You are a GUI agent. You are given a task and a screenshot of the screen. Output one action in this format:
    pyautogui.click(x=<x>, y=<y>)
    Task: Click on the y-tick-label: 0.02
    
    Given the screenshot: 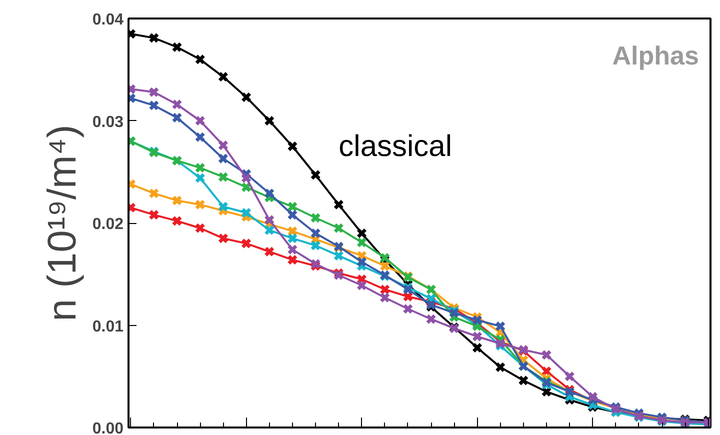 What is the action you would take?
    pyautogui.click(x=108, y=224)
    